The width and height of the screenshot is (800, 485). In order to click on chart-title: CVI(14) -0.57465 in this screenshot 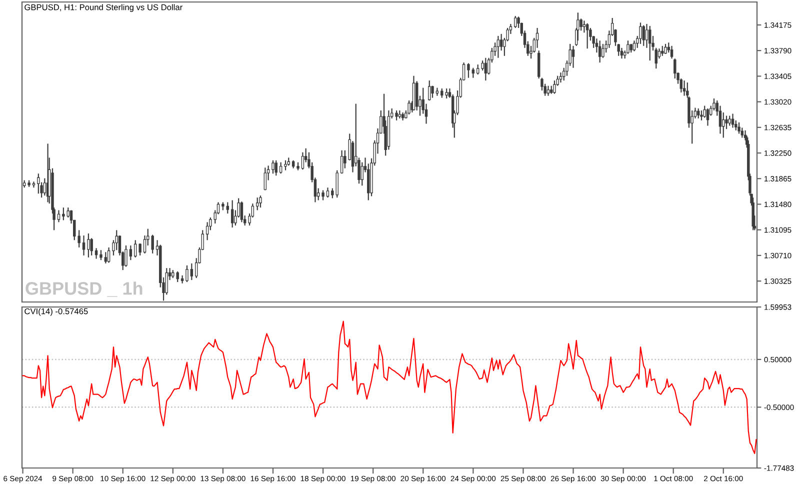, I will do `click(56, 312)`.